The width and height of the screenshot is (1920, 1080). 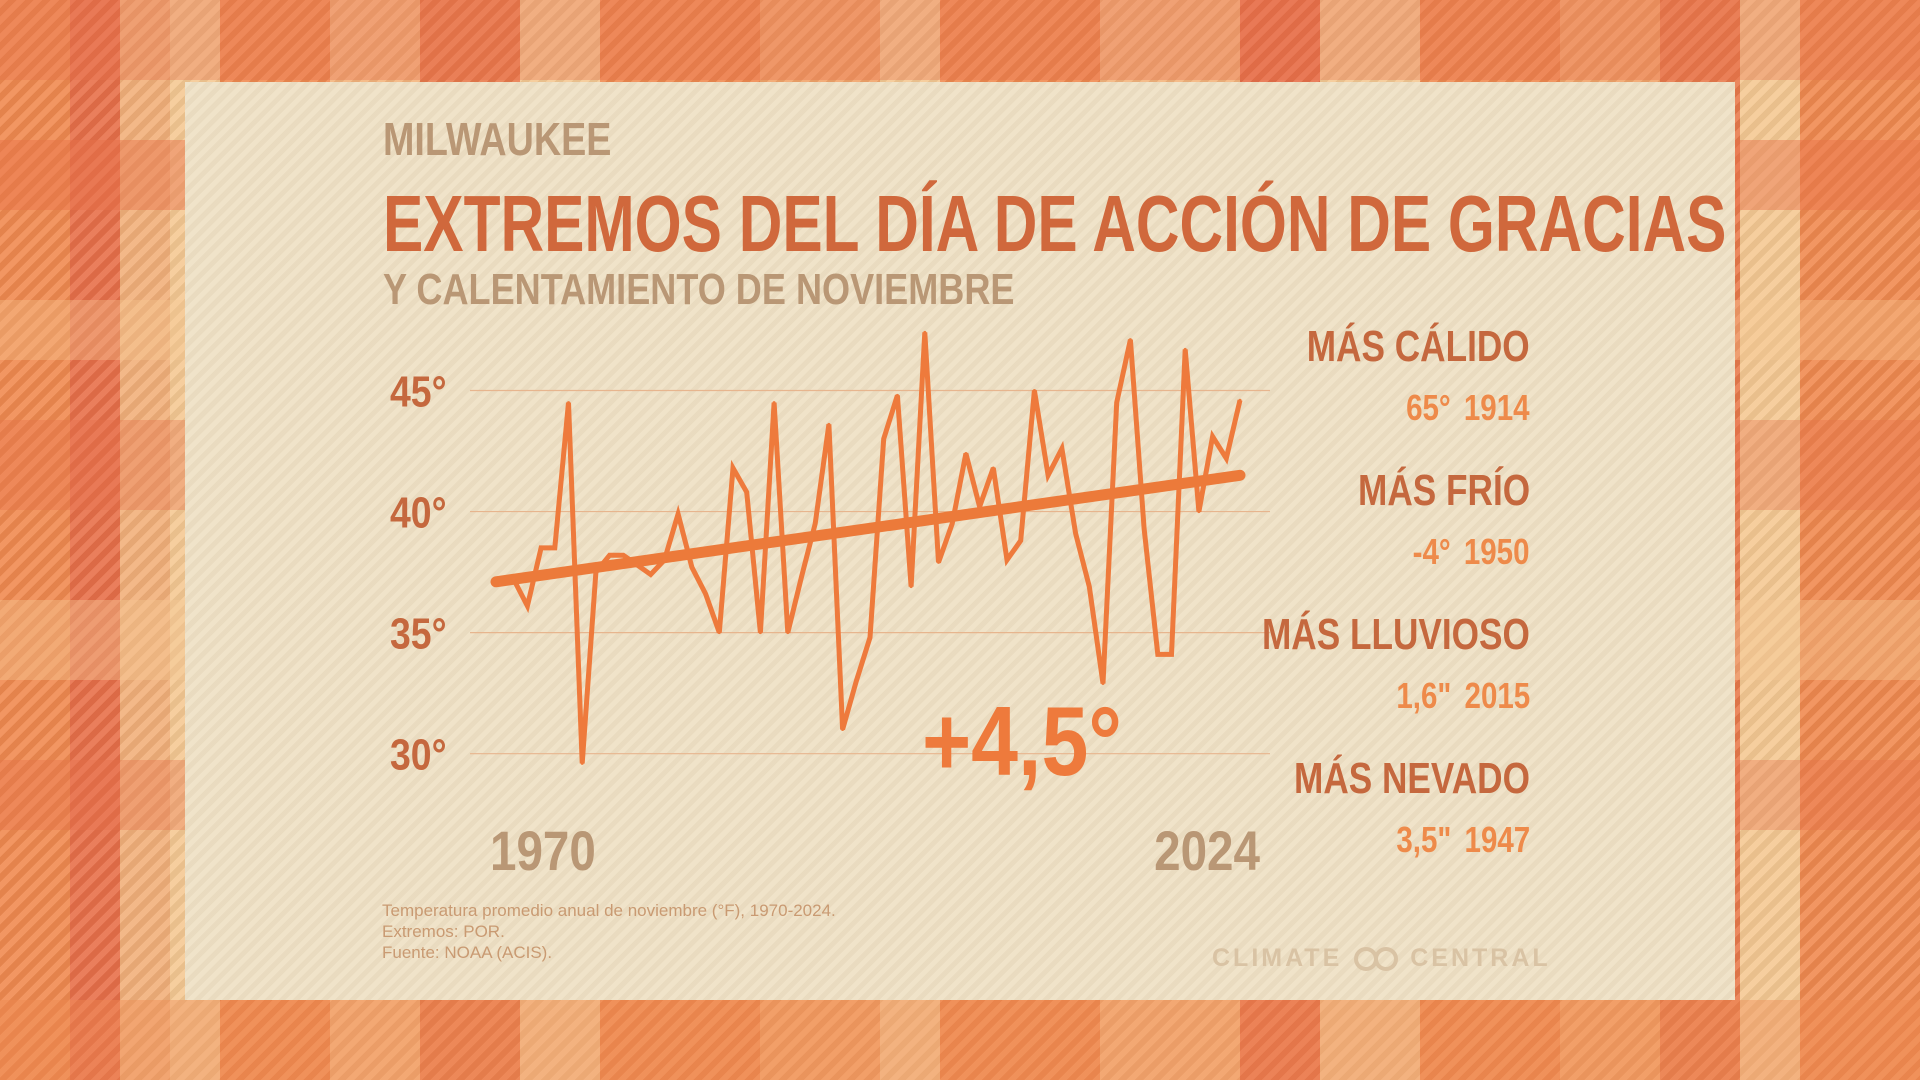 What do you see at coordinates (1429, 407) in the screenshot?
I see `extreme-warmest-temp: 65°` at bounding box center [1429, 407].